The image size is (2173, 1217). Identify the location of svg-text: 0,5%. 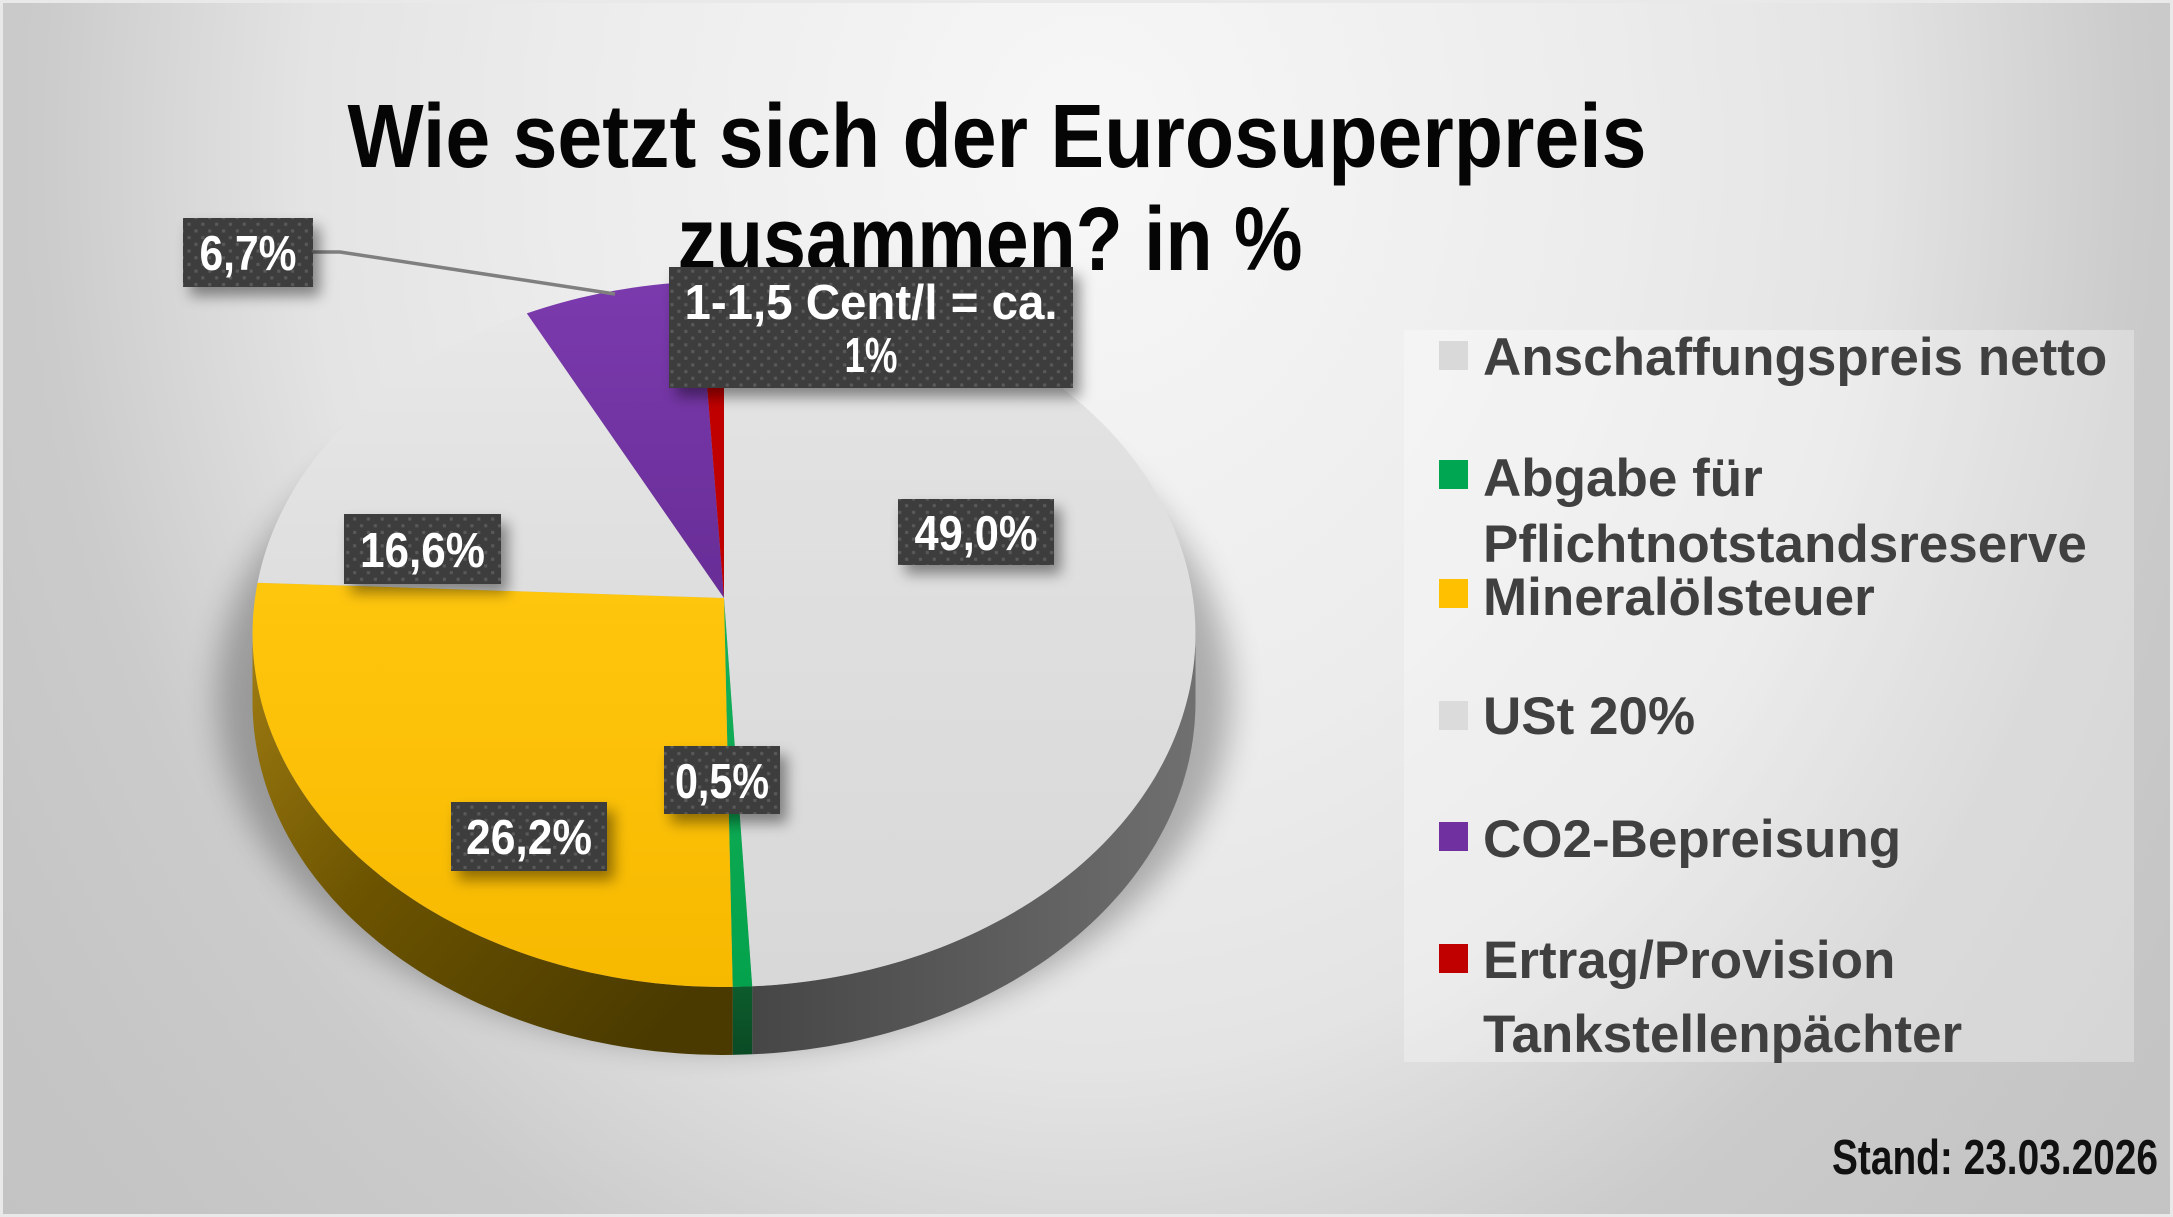
(722, 782).